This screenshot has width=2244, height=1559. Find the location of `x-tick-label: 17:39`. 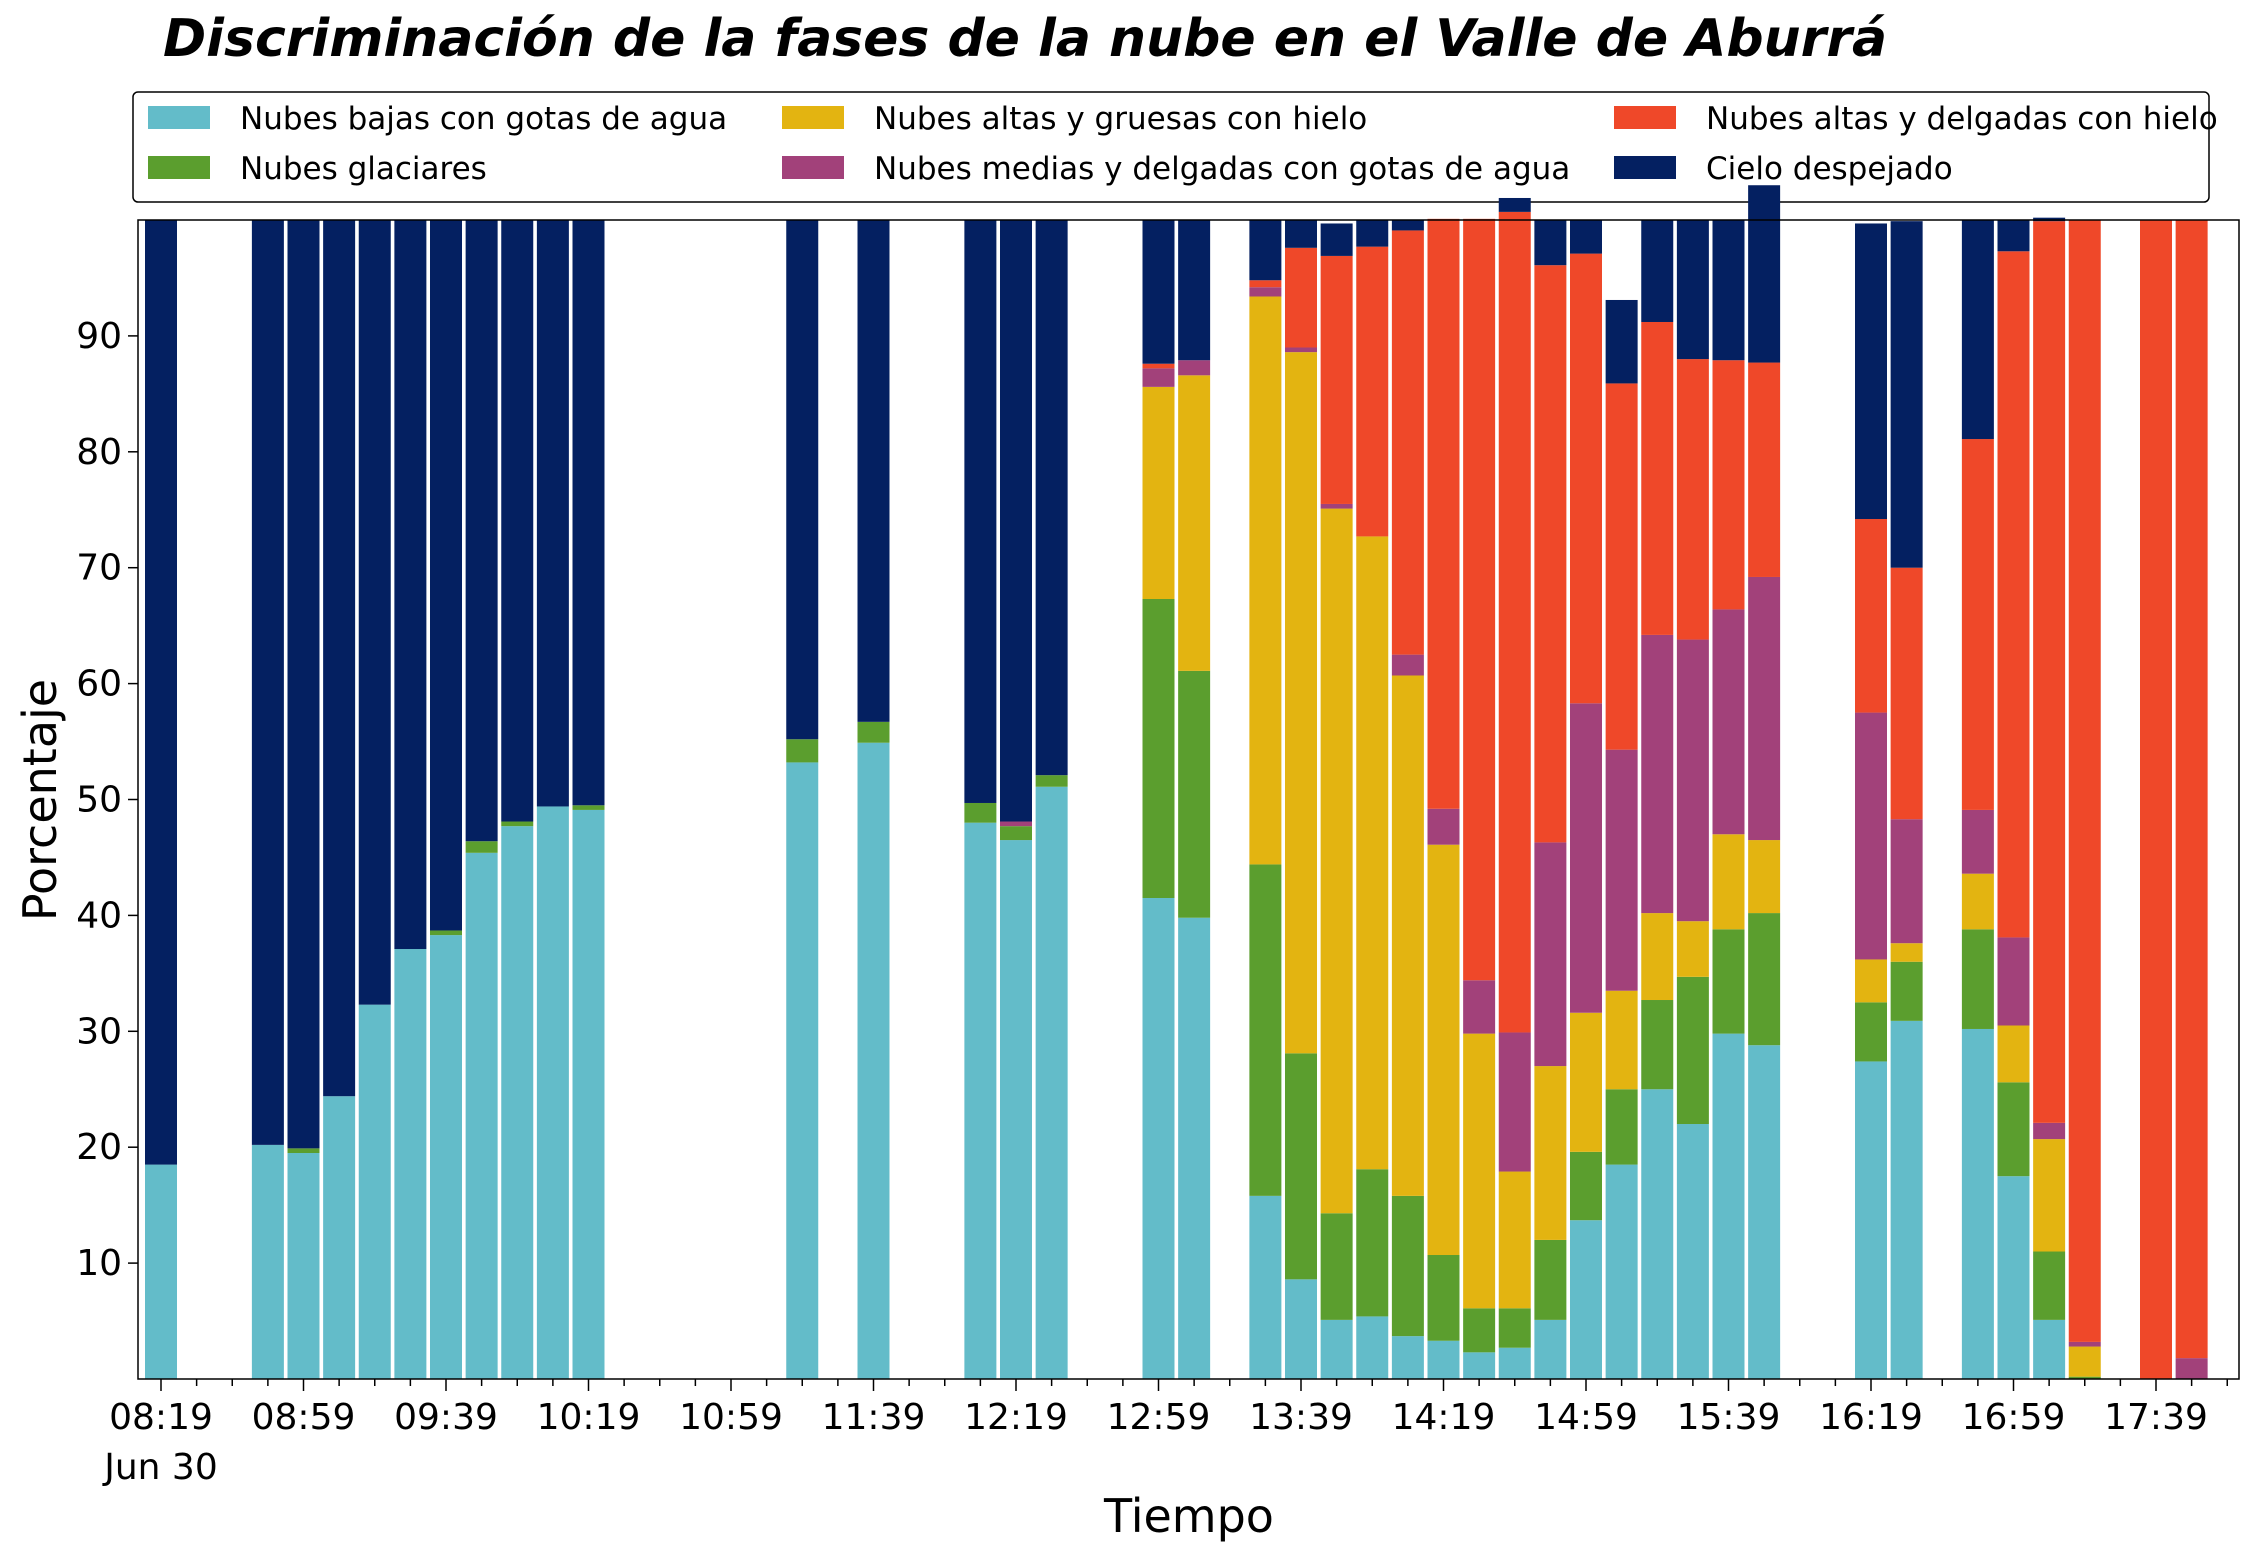

x-tick-label: 17:39 is located at coordinates (2156, 1417).